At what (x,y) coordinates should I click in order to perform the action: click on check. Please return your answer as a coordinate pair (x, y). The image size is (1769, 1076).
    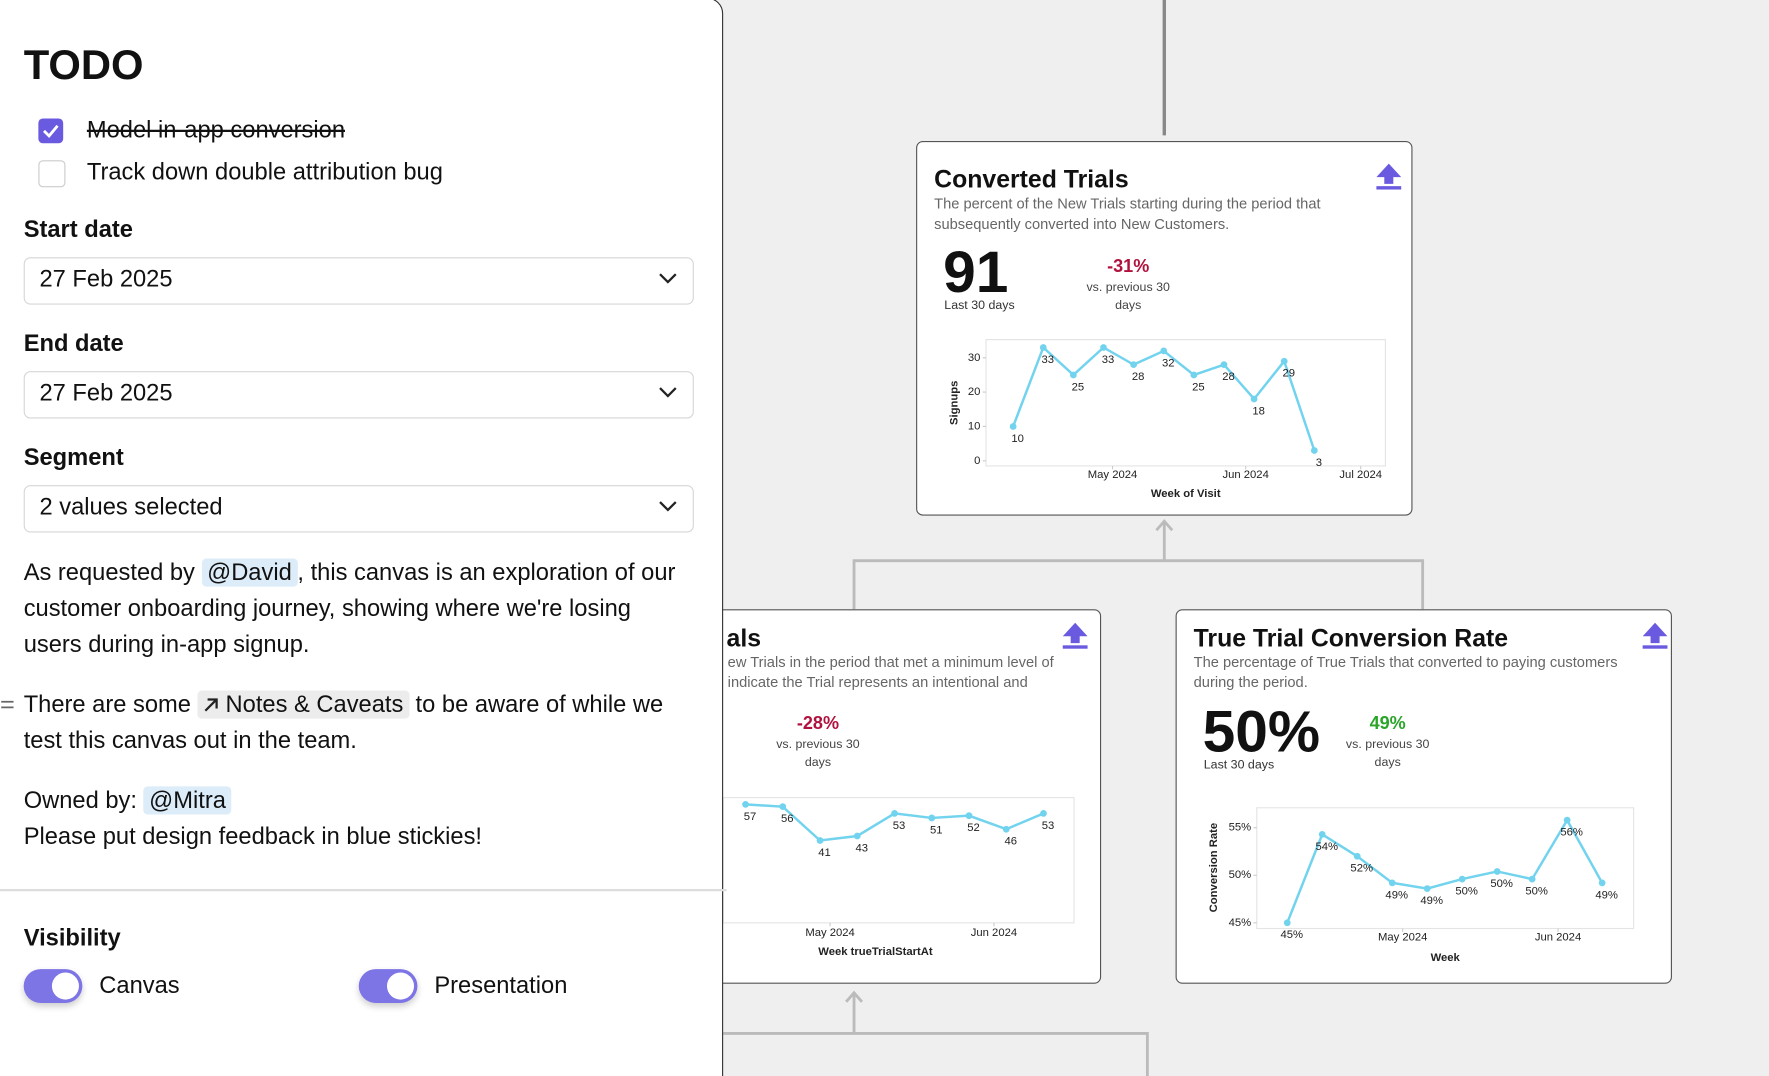
    Looking at the image, I should click on (51, 131).